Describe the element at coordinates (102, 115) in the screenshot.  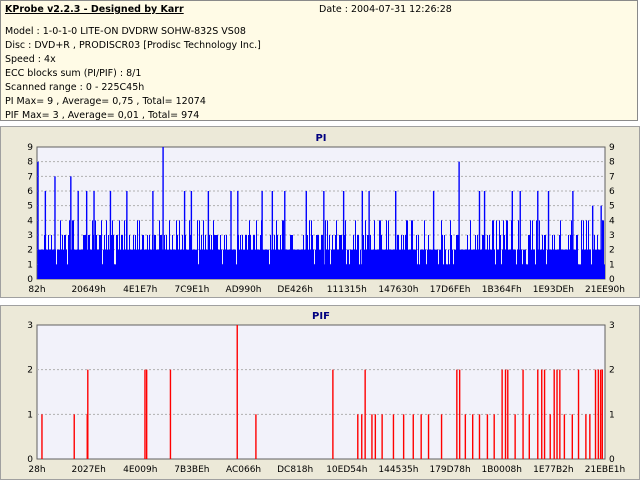
I see `pif-stats: PIF Max= 3 , Average= 0,01 , Total= 974` at that location.